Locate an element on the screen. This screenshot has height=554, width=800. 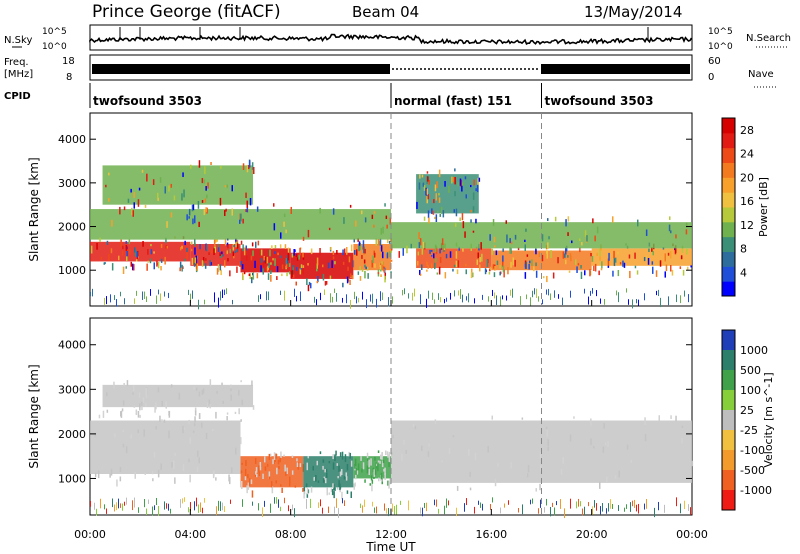
nave-tick-top: 60 is located at coordinates (714, 61).